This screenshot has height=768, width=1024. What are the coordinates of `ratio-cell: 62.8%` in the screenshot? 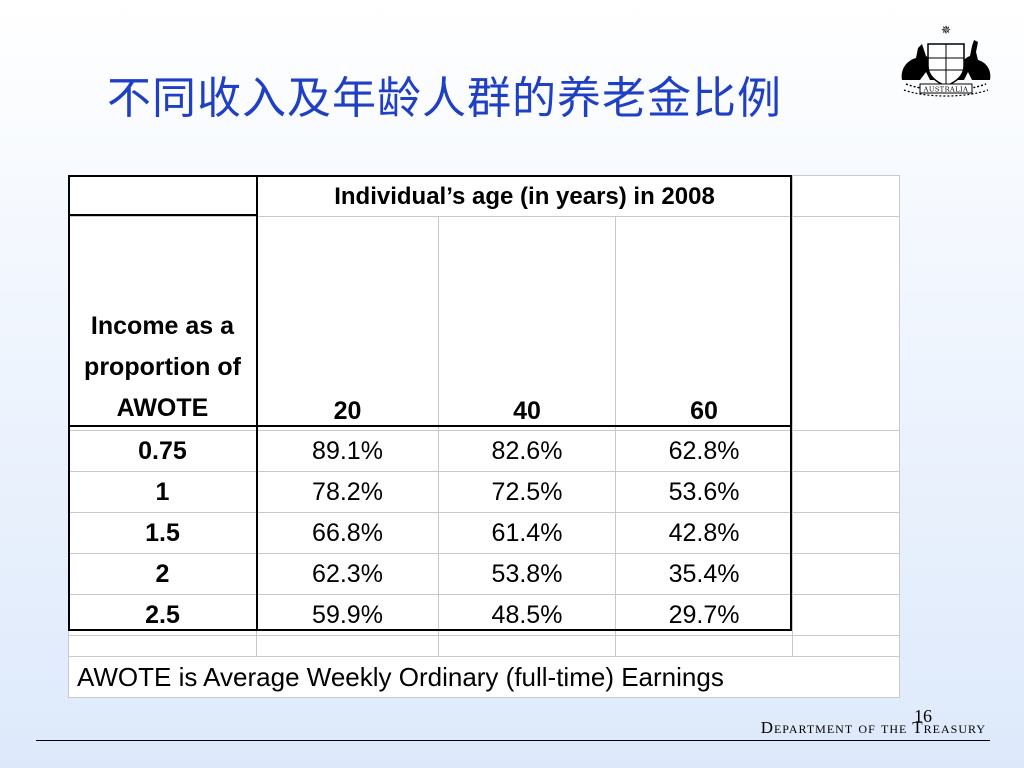 It's located at (704, 451).